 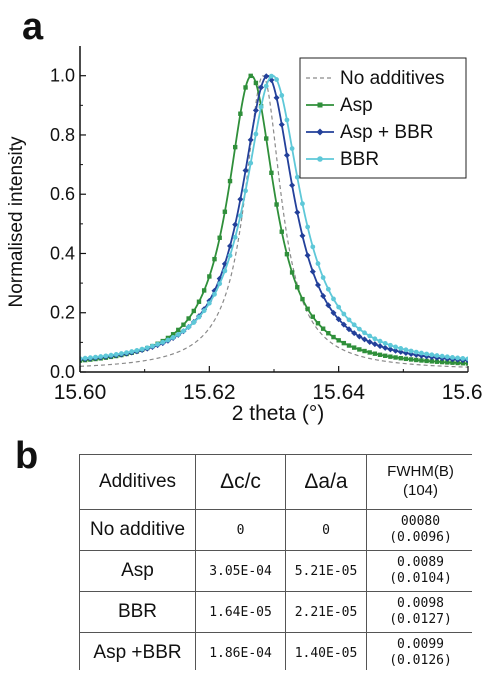 I want to click on row-fwhm-value: 0.0098, so click(x=420, y=604).